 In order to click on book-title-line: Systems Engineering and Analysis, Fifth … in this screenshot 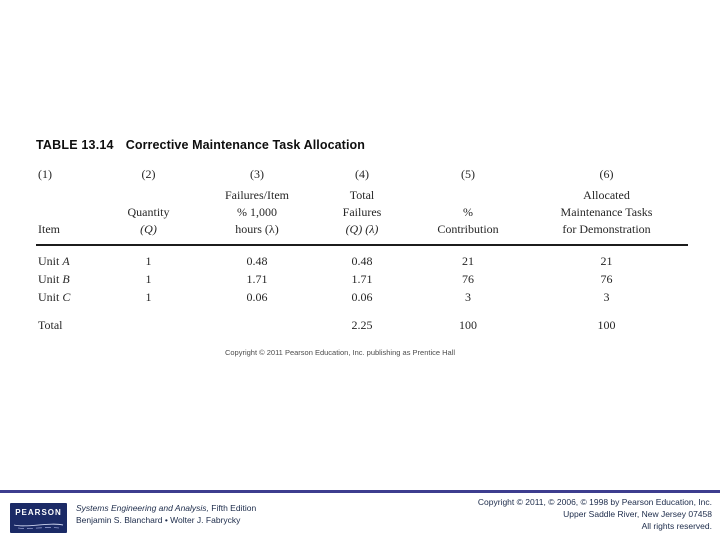, I will do `click(166, 508)`.